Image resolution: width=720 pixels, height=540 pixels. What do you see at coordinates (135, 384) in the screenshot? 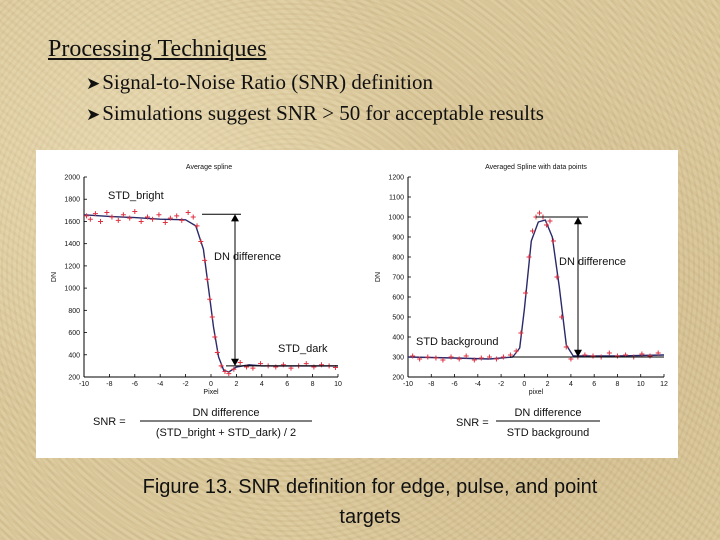
I see `x-tick-label: -6` at bounding box center [135, 384].